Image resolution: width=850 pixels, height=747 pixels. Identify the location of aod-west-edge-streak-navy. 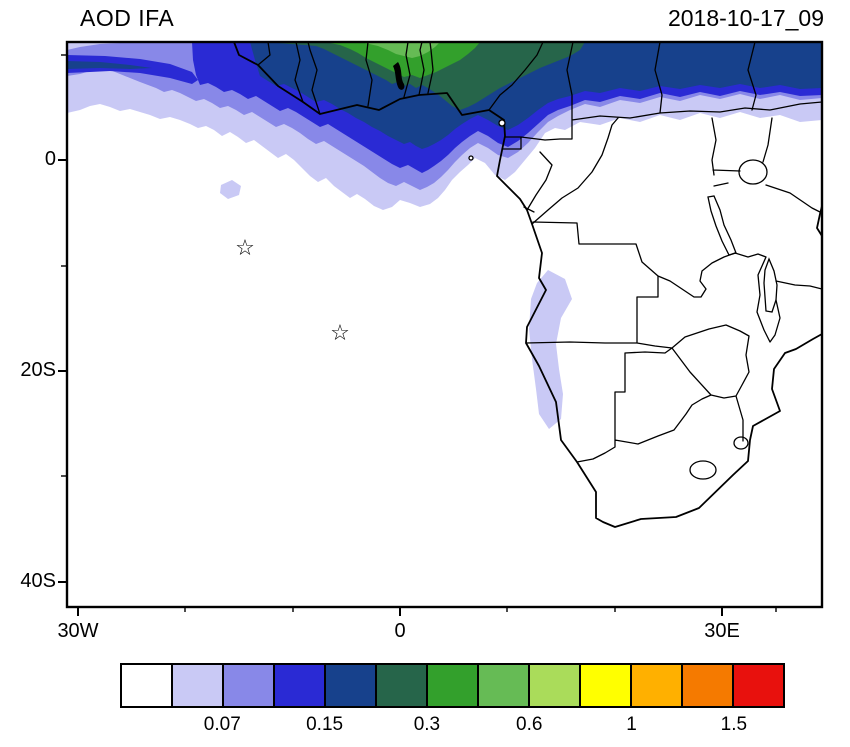
(109, 65).